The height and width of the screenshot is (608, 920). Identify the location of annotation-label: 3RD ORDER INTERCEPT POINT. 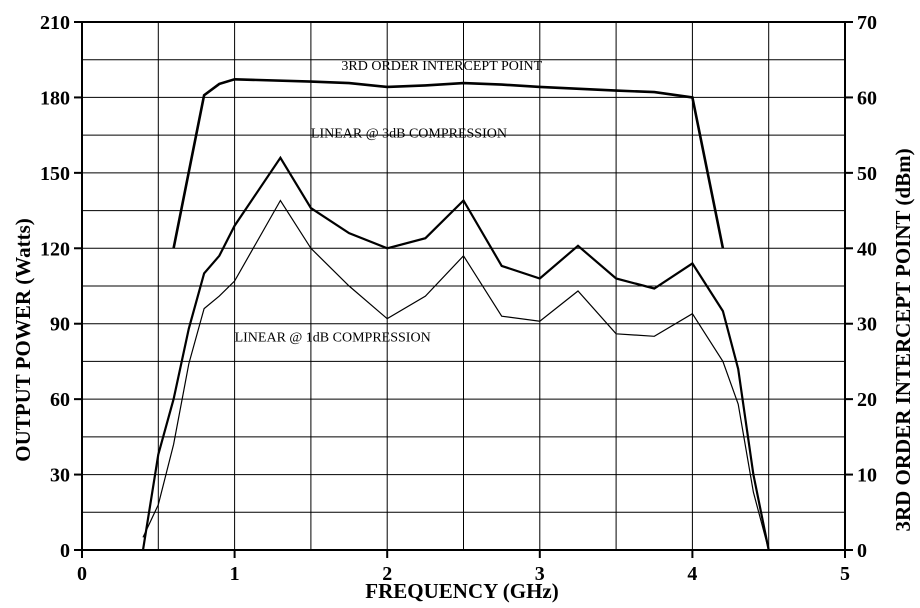
(441, 66).